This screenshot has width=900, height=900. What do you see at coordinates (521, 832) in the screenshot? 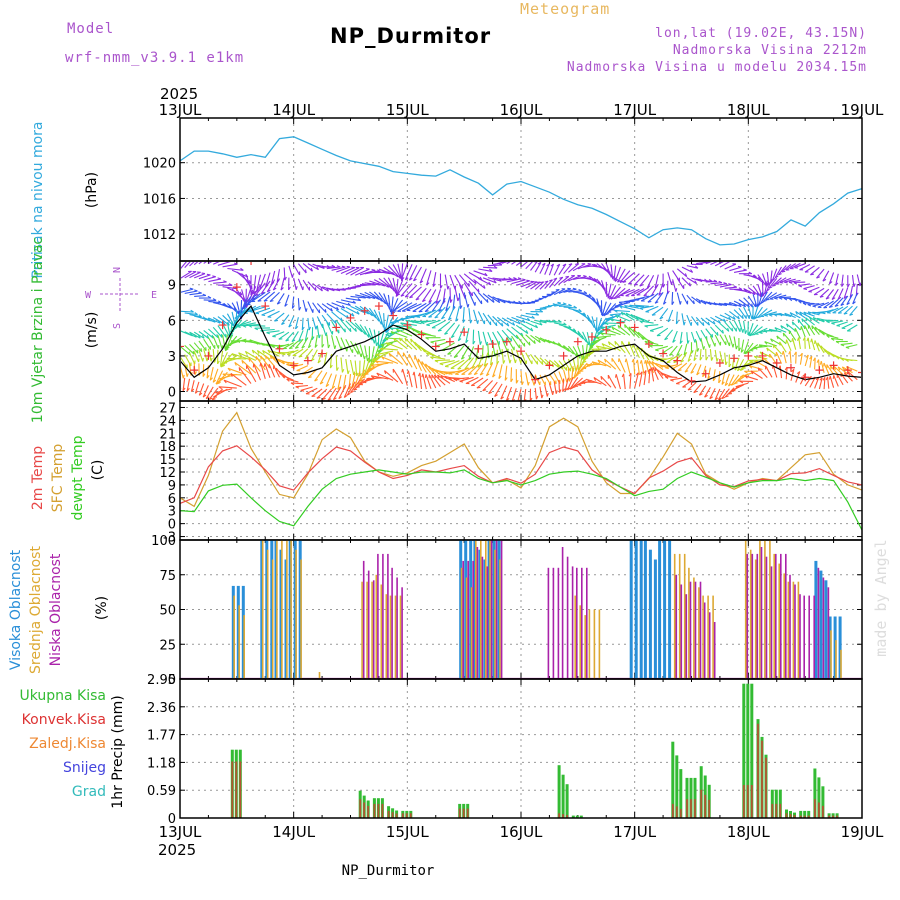
I see `bottom-date-axis: 13JUL 14JUL 15JUL 16JUL 17JUL 18JUL 19JUL` at bounding box center [521, 832].